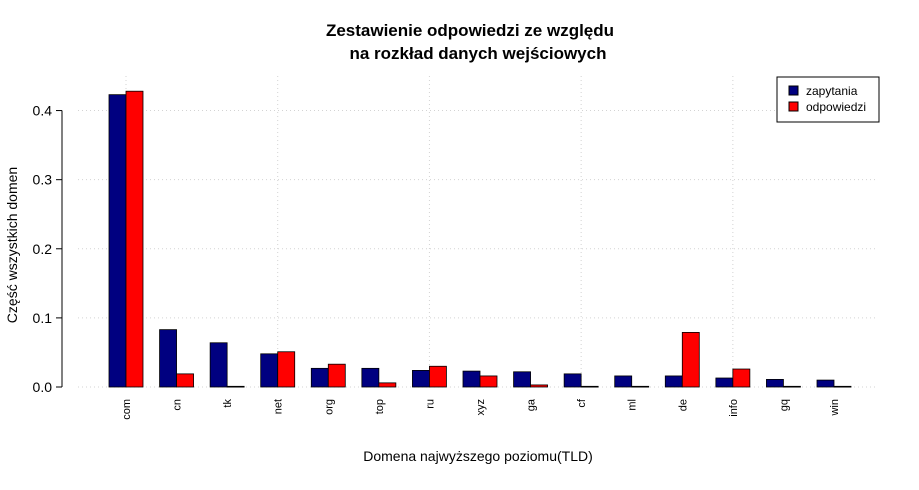 Image resolution: width=919 pixels, height=490 pixels. Describe the element at coordinates (522, 379) in the screenshot. I see `bar-zapytania-ga` at that location.